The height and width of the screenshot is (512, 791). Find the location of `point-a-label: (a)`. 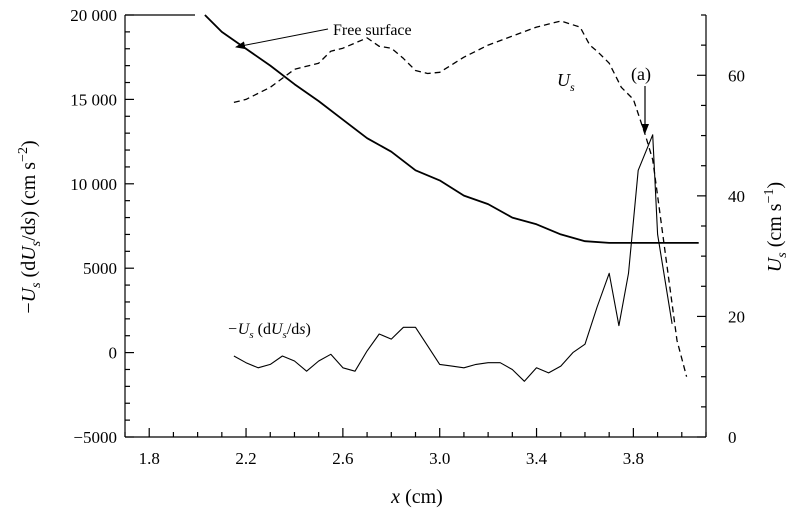

point-a-label: (a) is located at coordinates (641, 74).